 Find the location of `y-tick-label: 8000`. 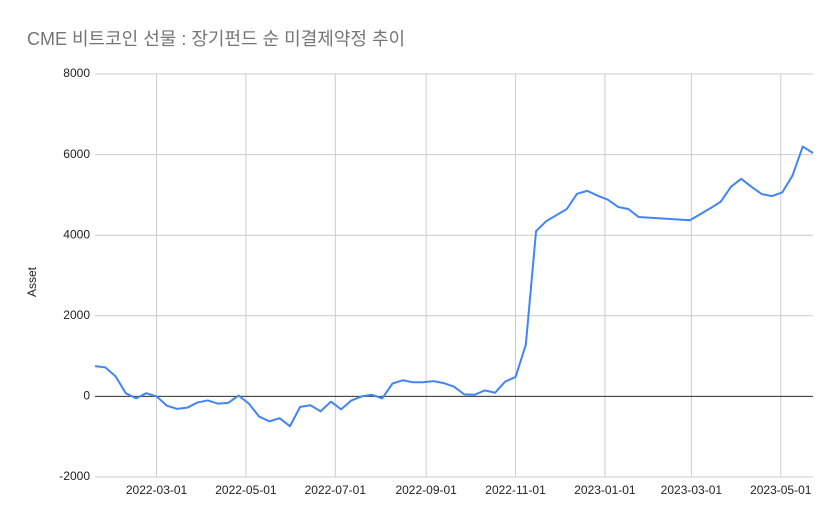

y-tick-label: 8000 is located at coordinates (76, 73).